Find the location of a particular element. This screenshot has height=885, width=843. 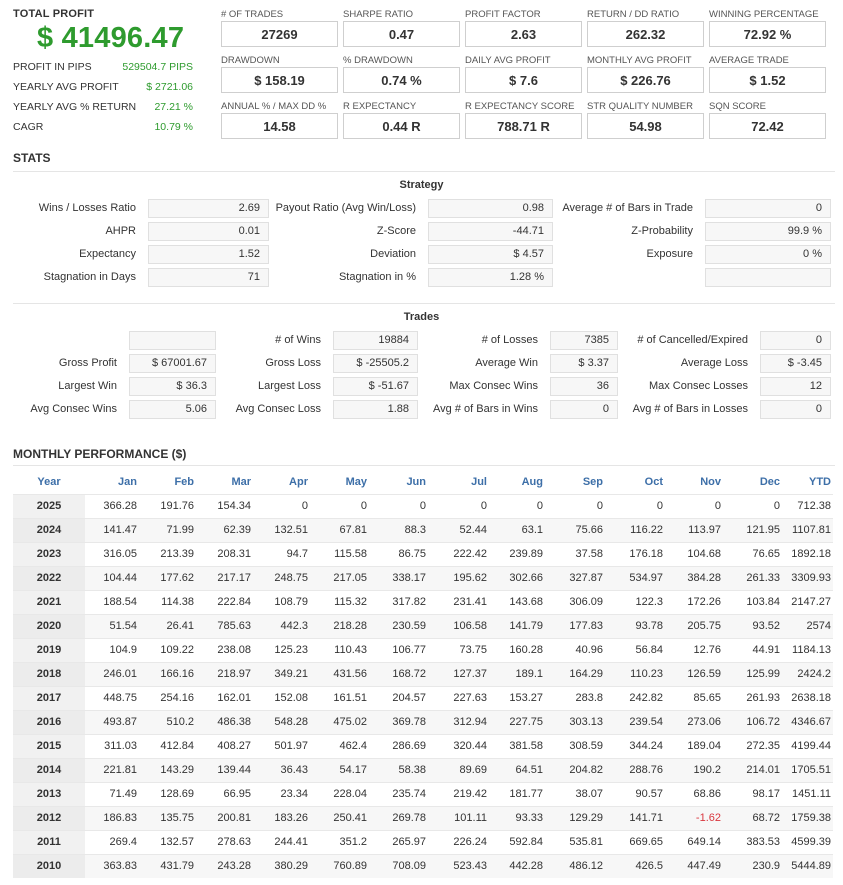

trade-stat-label: # of Cancelled/Expired is located at coordinates (692, 340).